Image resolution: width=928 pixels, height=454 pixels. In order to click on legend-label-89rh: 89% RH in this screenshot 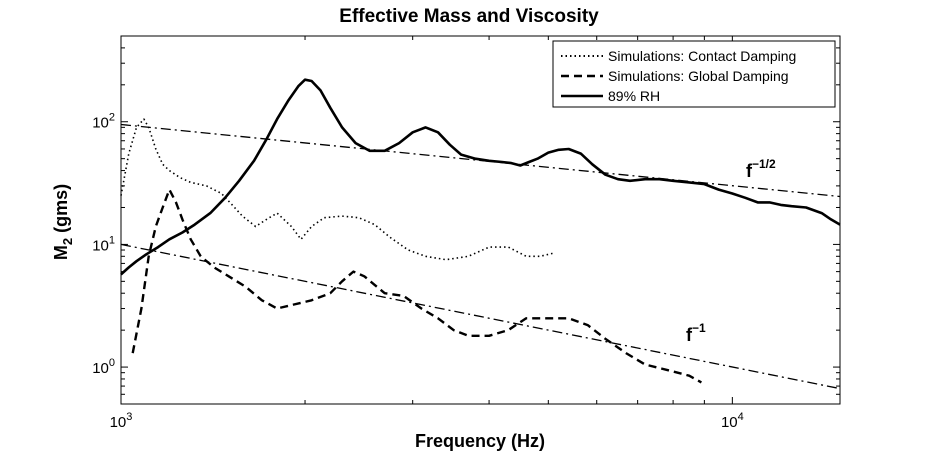, I will do `click(634, 96)`.